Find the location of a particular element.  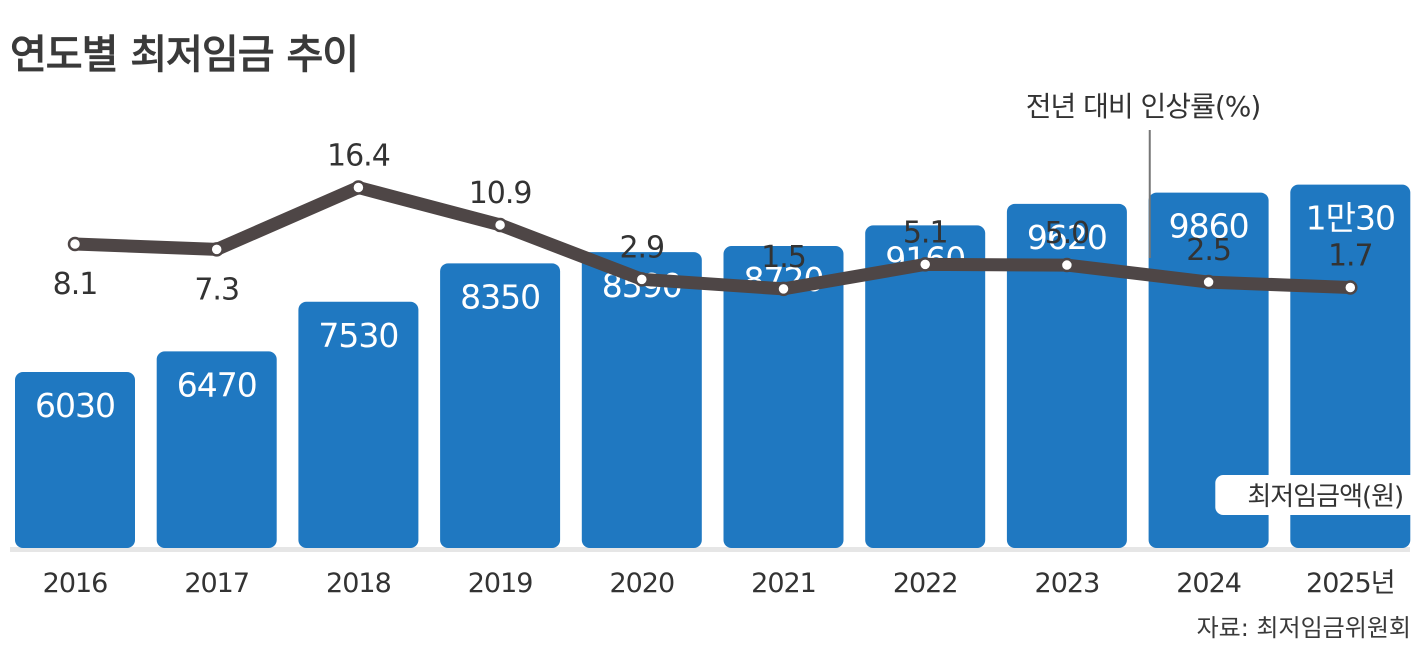

rate-point-2020 is located at coordinates (642, 279).